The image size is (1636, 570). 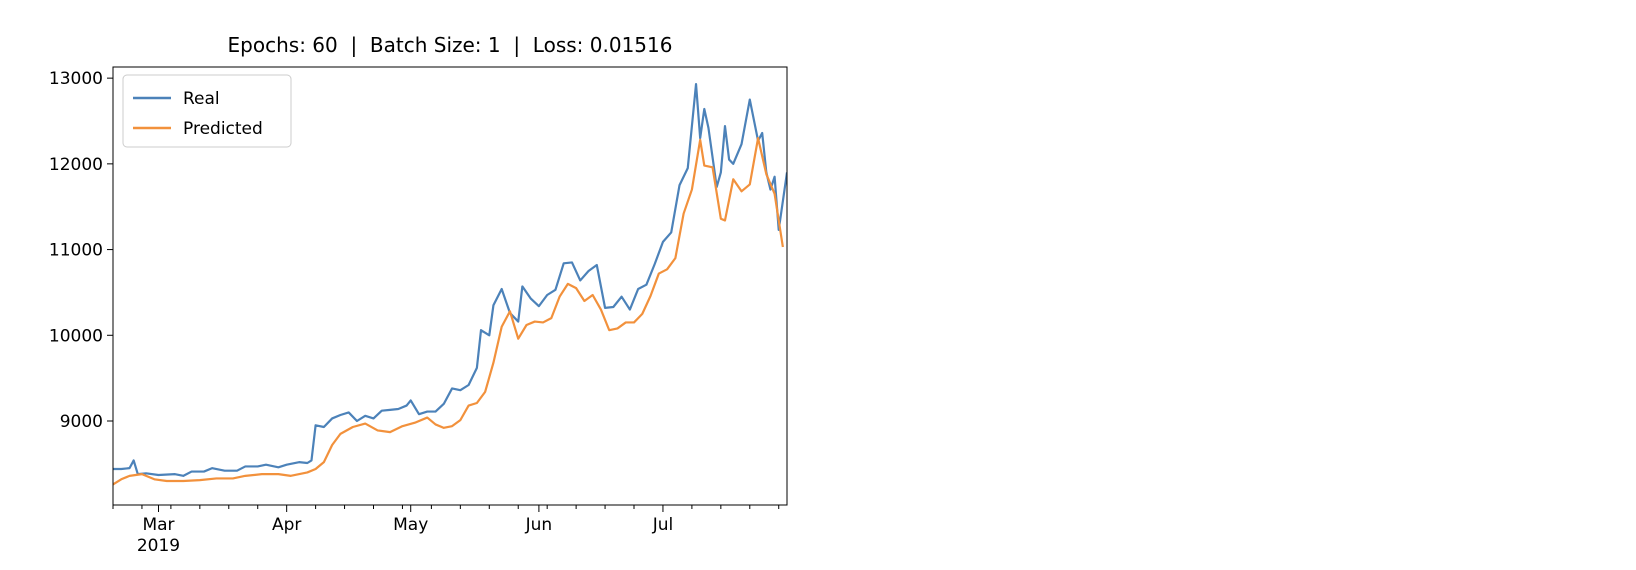 What do you see at coordinates (207, 111) in the screenshot?
I see `legend: Real Predicted` at bounding box center [207, 111].